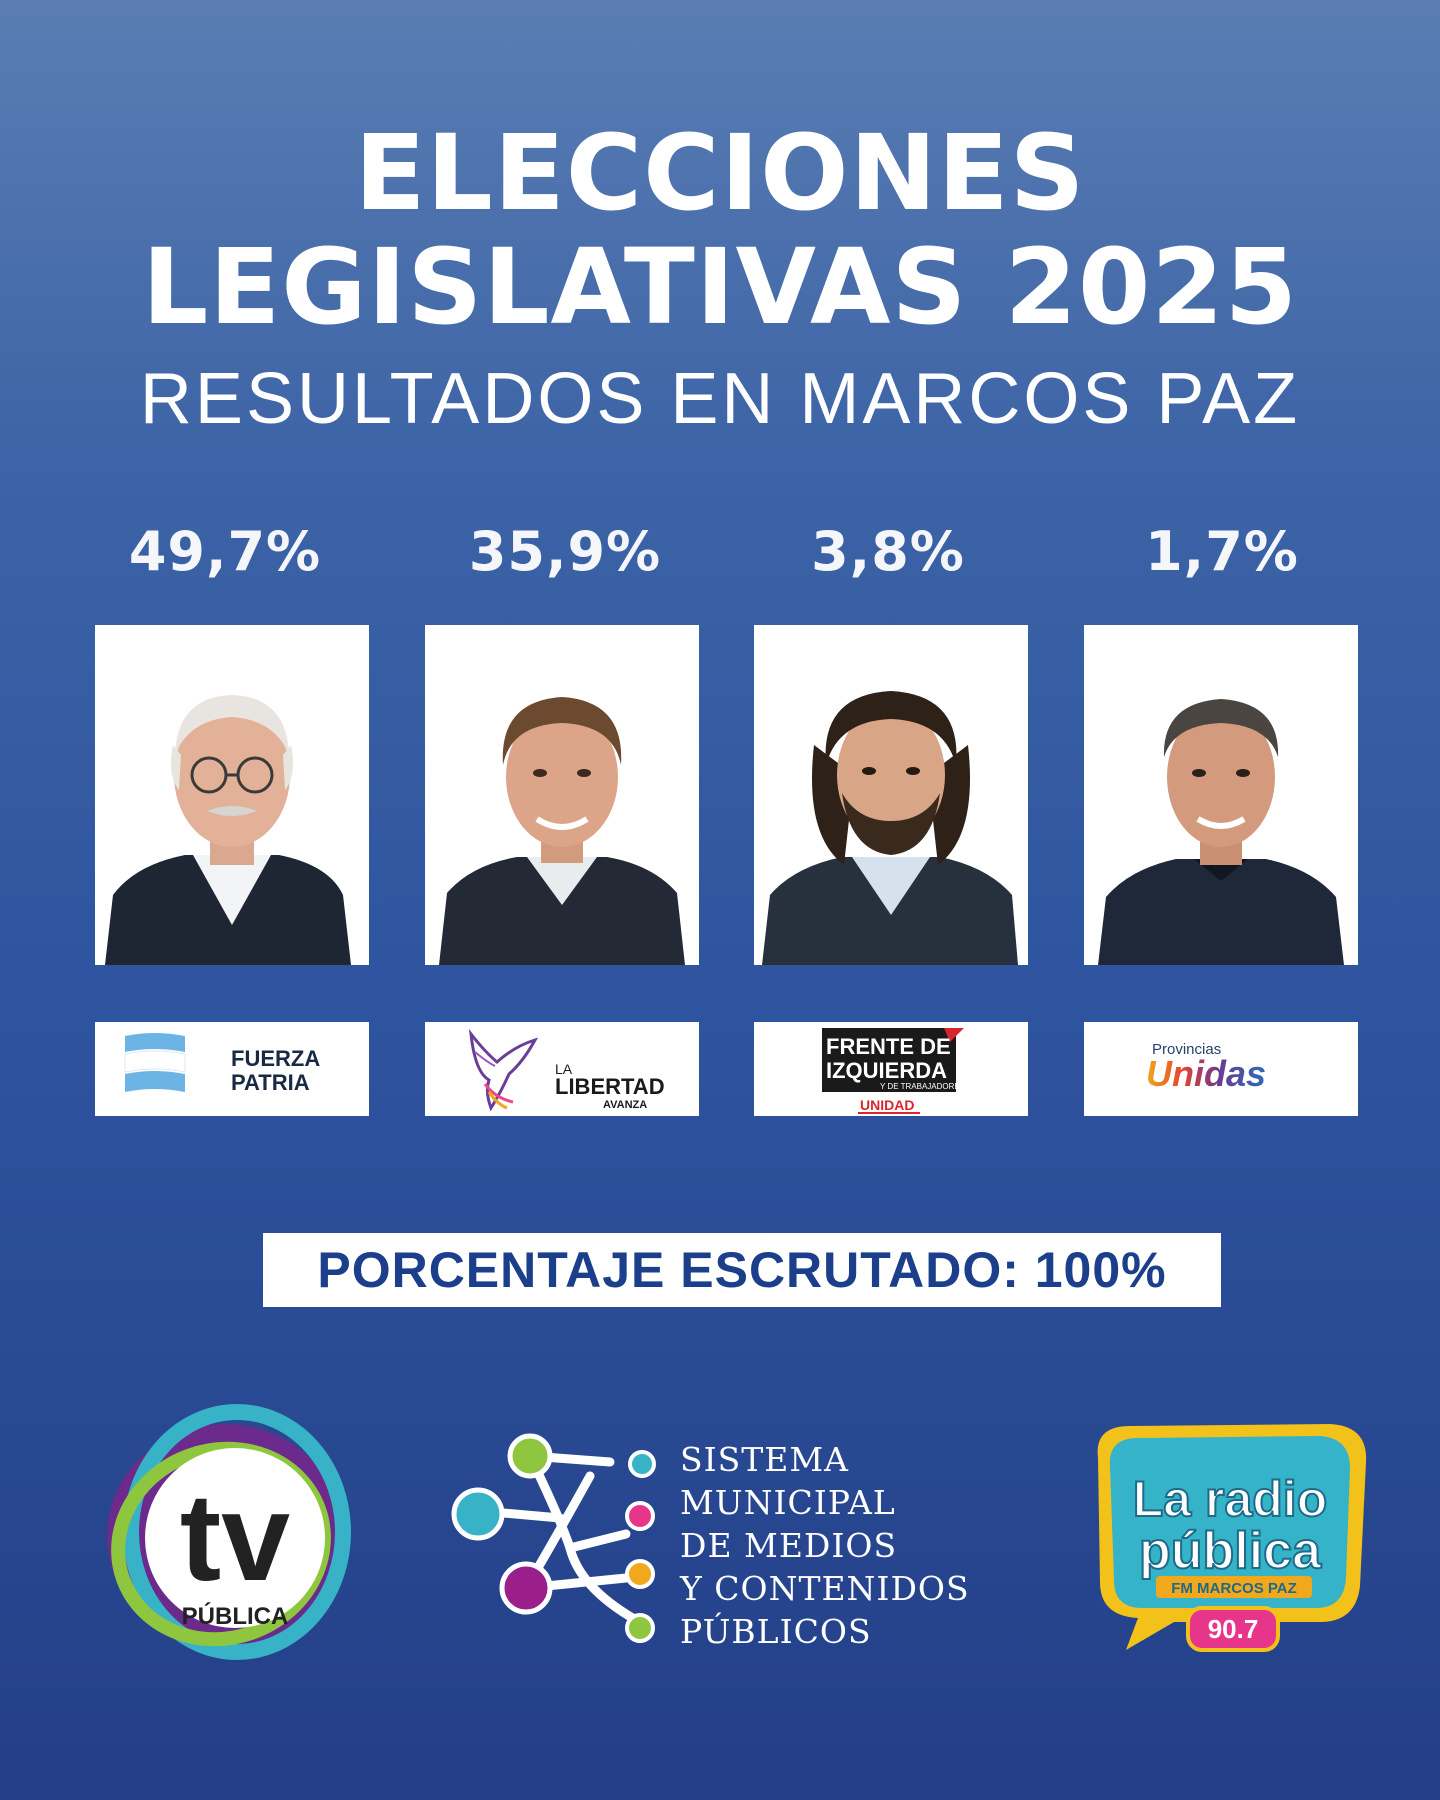 This screenshot has height=1800, width=1440. Describe the element at coordinates (270, 1082) in the screenshot. I see `party-name-line2: PATRIA` at that location.